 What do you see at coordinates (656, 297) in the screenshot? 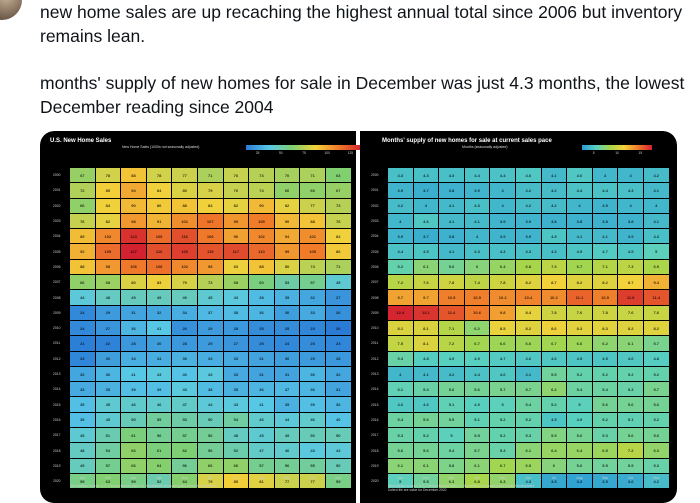
I see `heatmap-cell: 11.4` at bounding box center [656, 297].